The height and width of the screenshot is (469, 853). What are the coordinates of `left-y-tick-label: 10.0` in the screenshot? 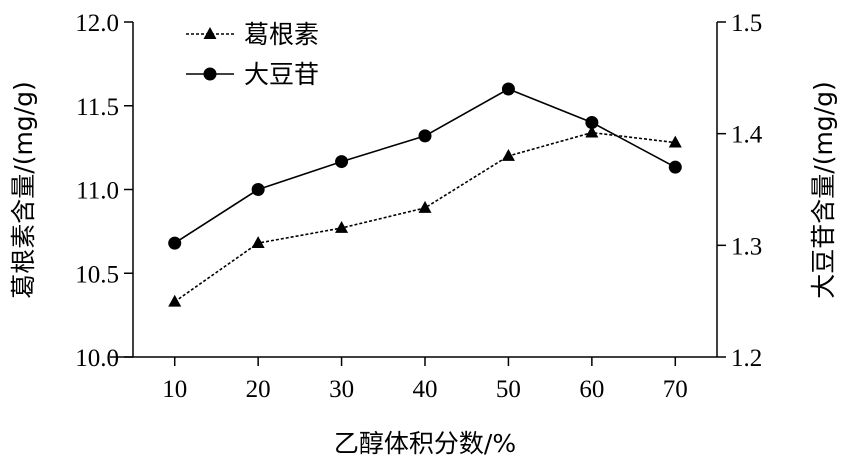 It's located at (97, 358).